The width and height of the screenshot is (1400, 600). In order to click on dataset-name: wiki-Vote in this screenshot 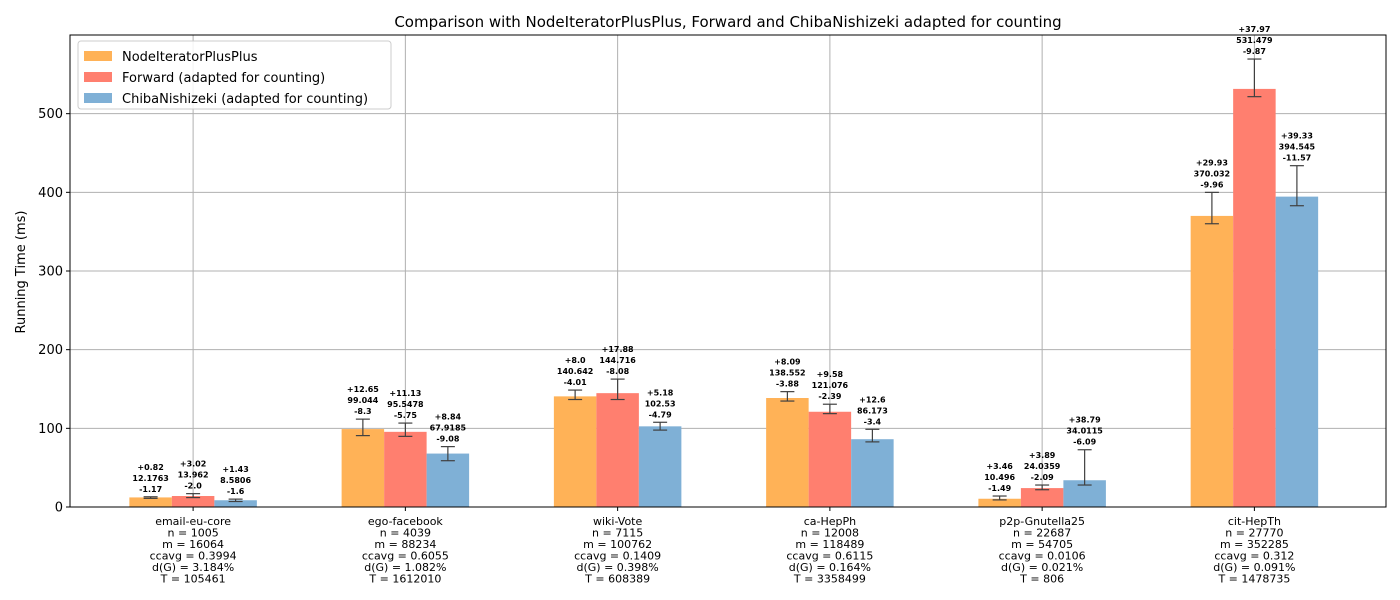, I will do `click(618, 521)`.